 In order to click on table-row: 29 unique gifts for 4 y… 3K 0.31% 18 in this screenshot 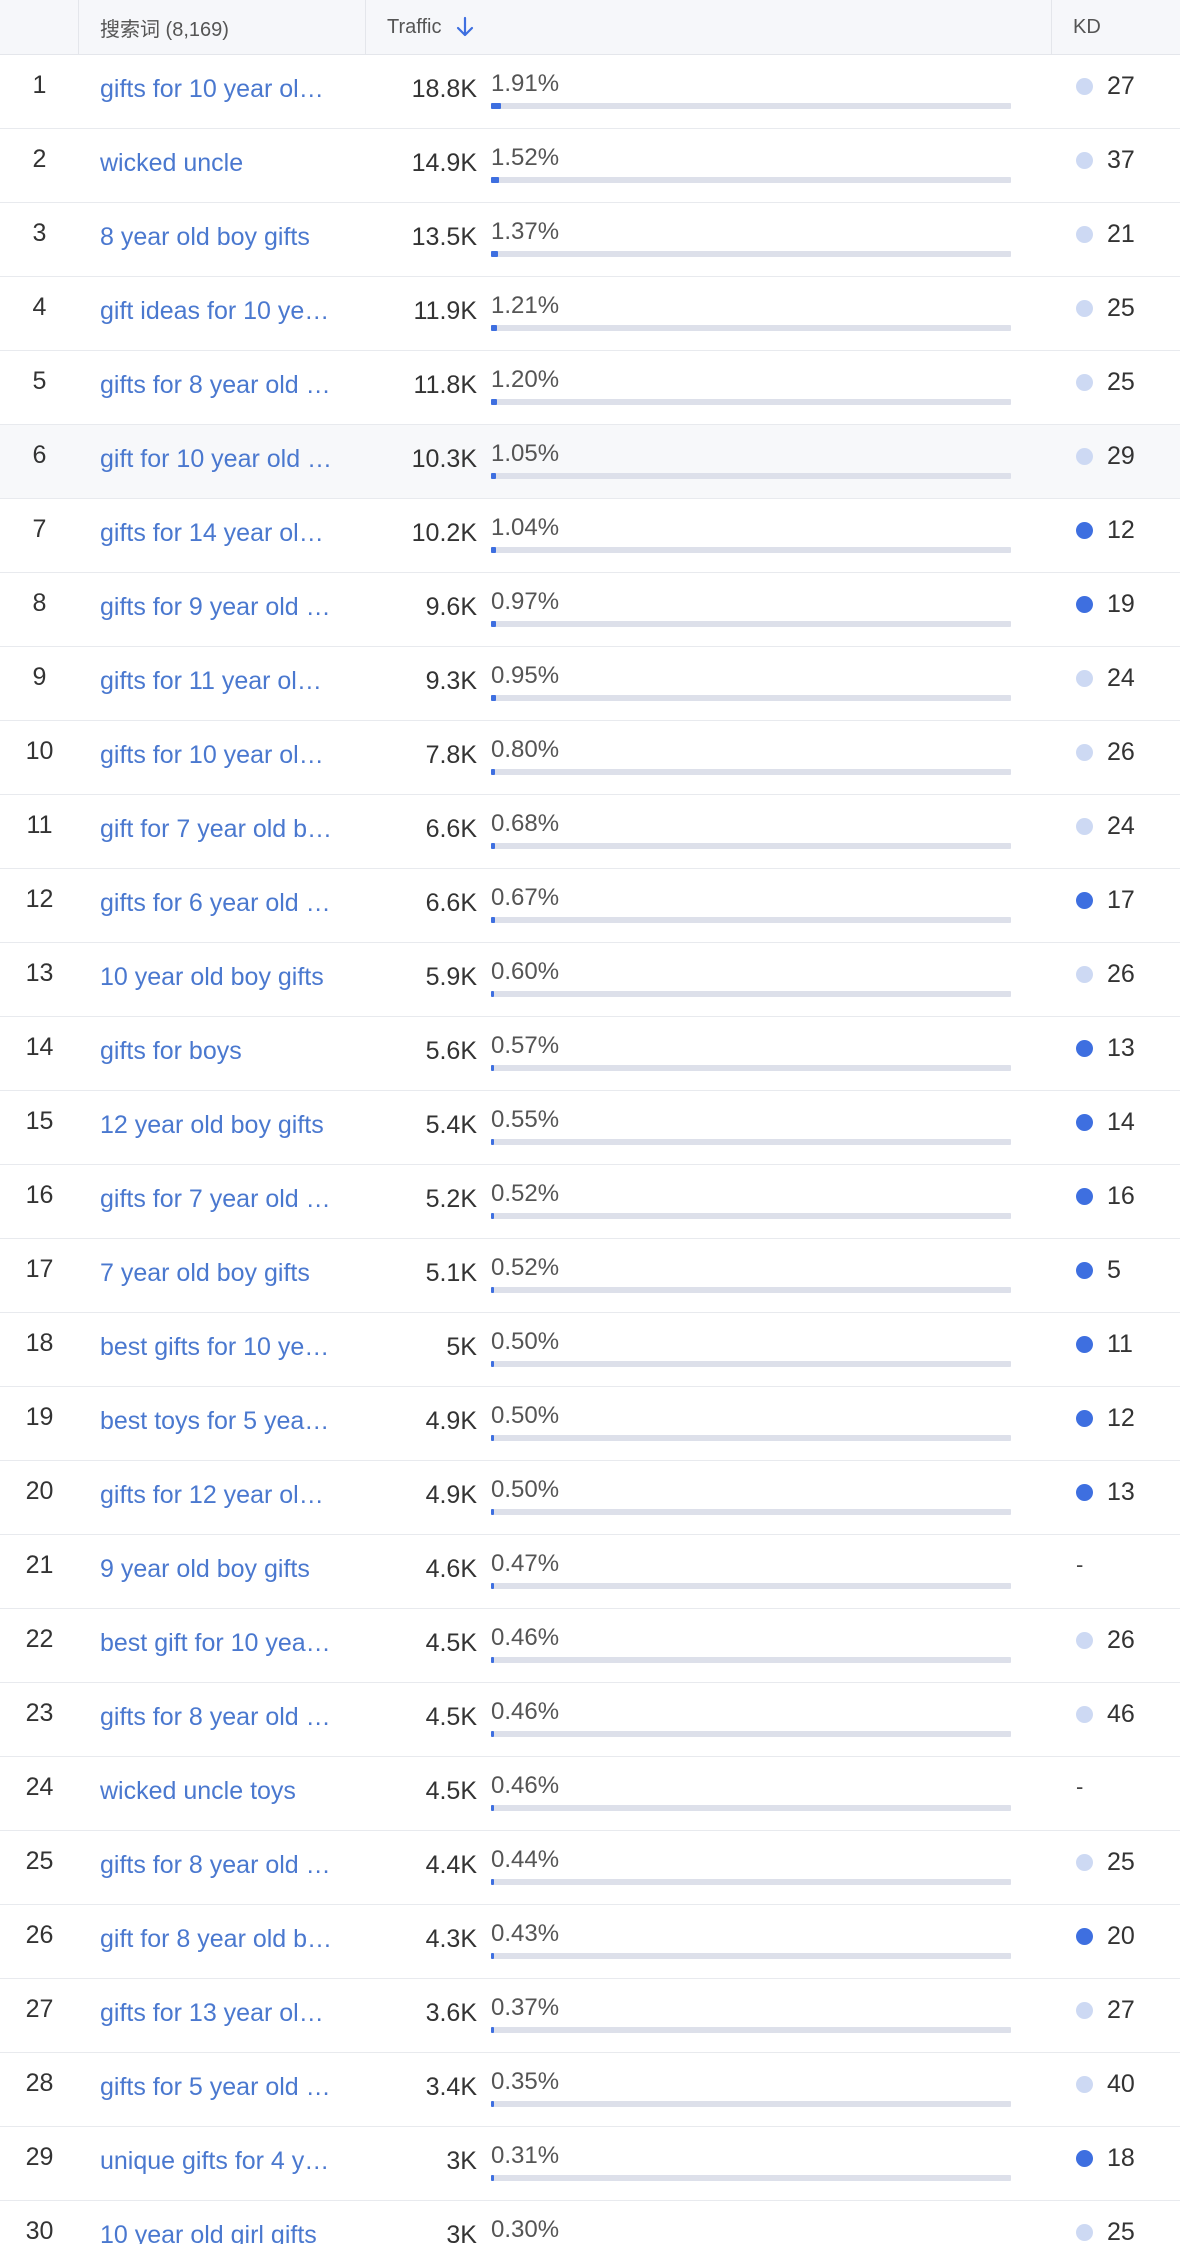, I will do `click(590, 2164)`.